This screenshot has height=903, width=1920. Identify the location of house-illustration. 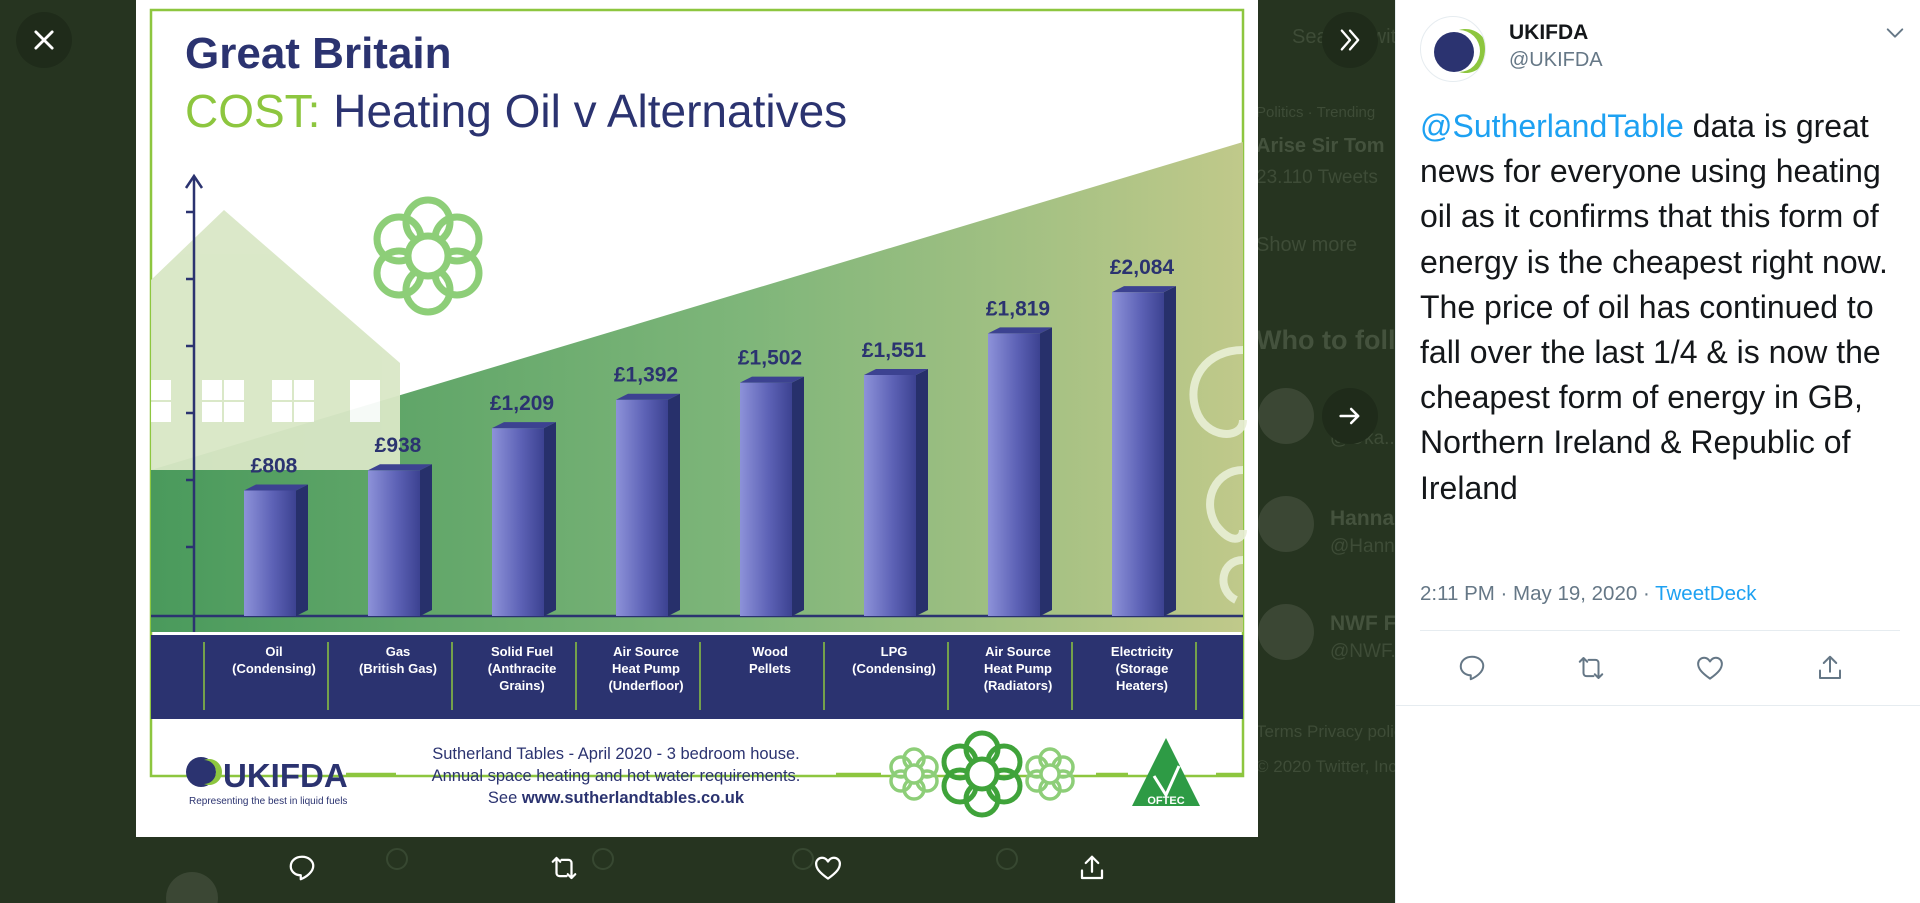
(275, 340).